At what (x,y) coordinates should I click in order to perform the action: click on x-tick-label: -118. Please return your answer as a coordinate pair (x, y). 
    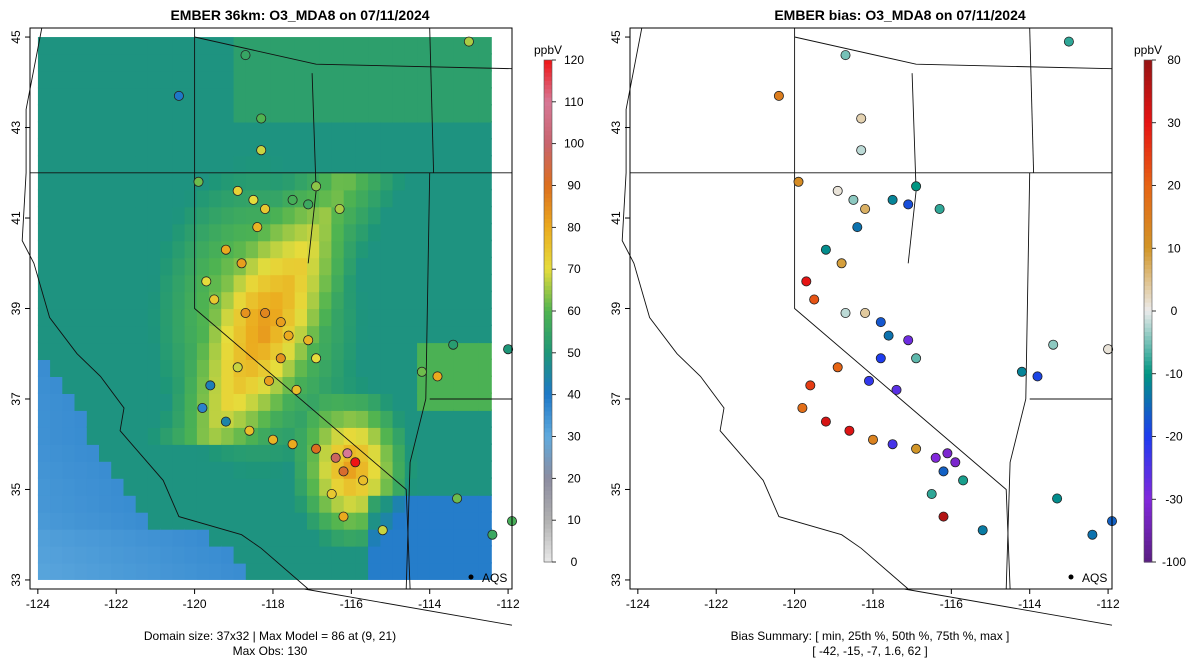
    Looking at the image, I should click on (872, 604).